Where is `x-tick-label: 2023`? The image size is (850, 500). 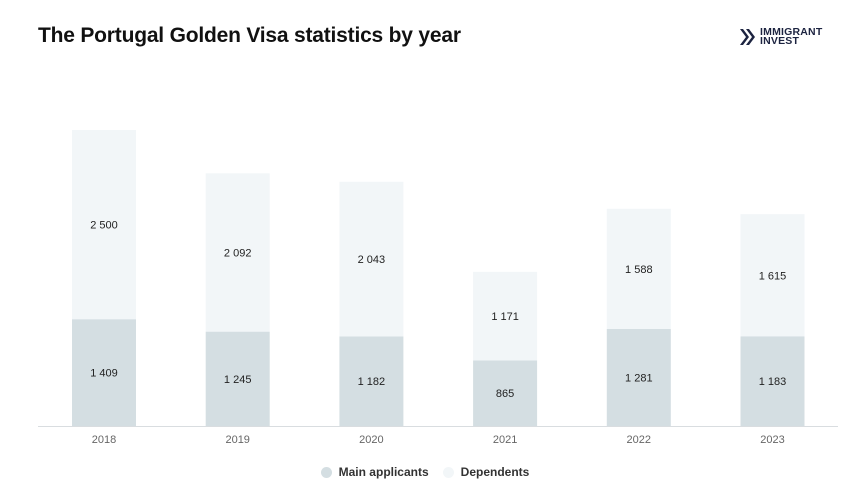
x-tick-label: 2023 is located at coordinates (772, 440).